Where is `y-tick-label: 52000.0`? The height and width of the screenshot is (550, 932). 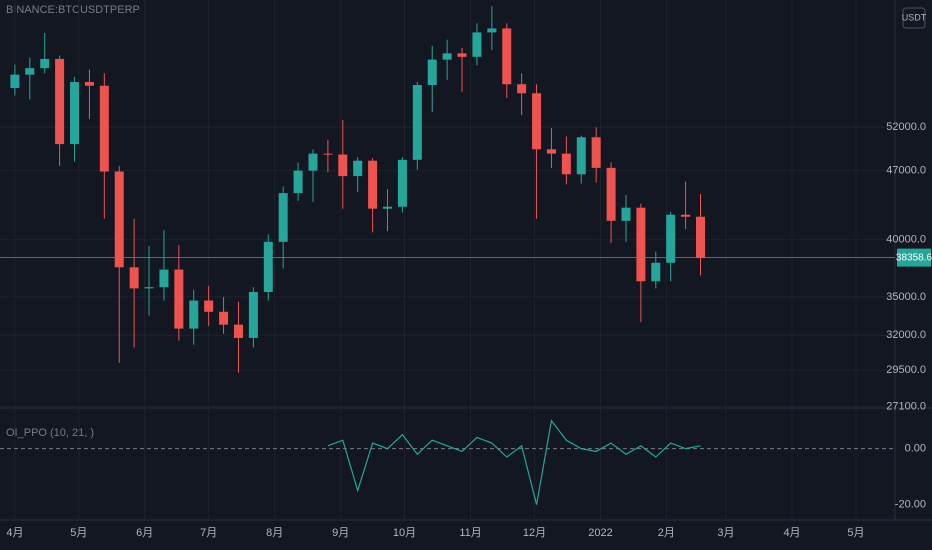 y-tick-label: 52000.0 is located at coordinates (906, 127).